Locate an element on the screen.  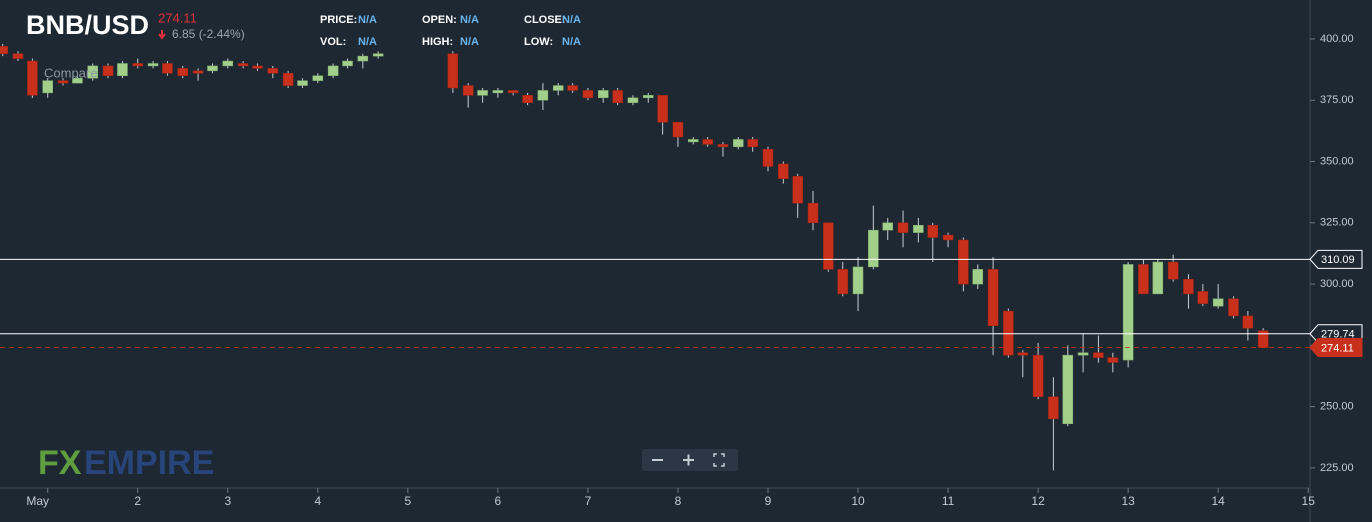
zoom-in is located at coordinates (688, 460).